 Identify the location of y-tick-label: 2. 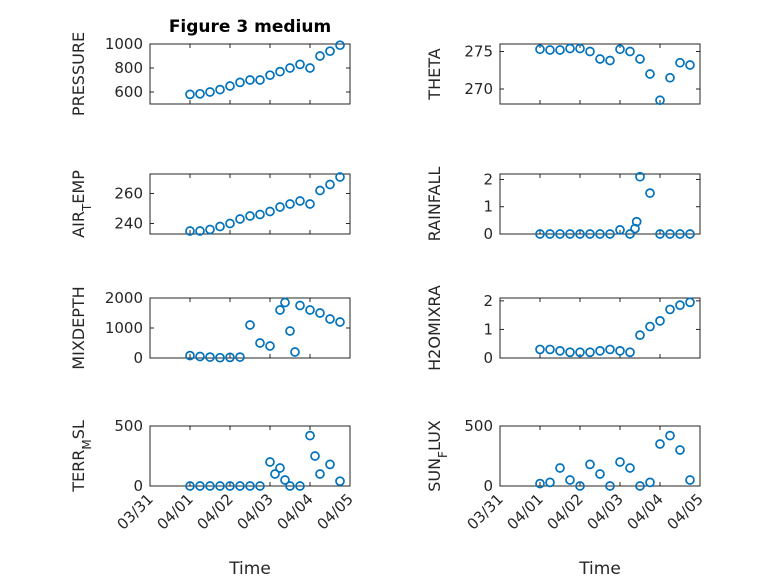
(488, 179).